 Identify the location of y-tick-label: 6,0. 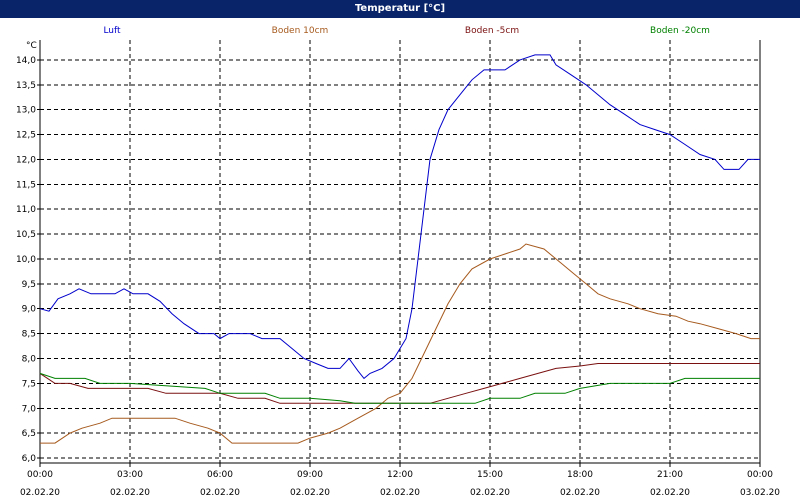
(29, 459).